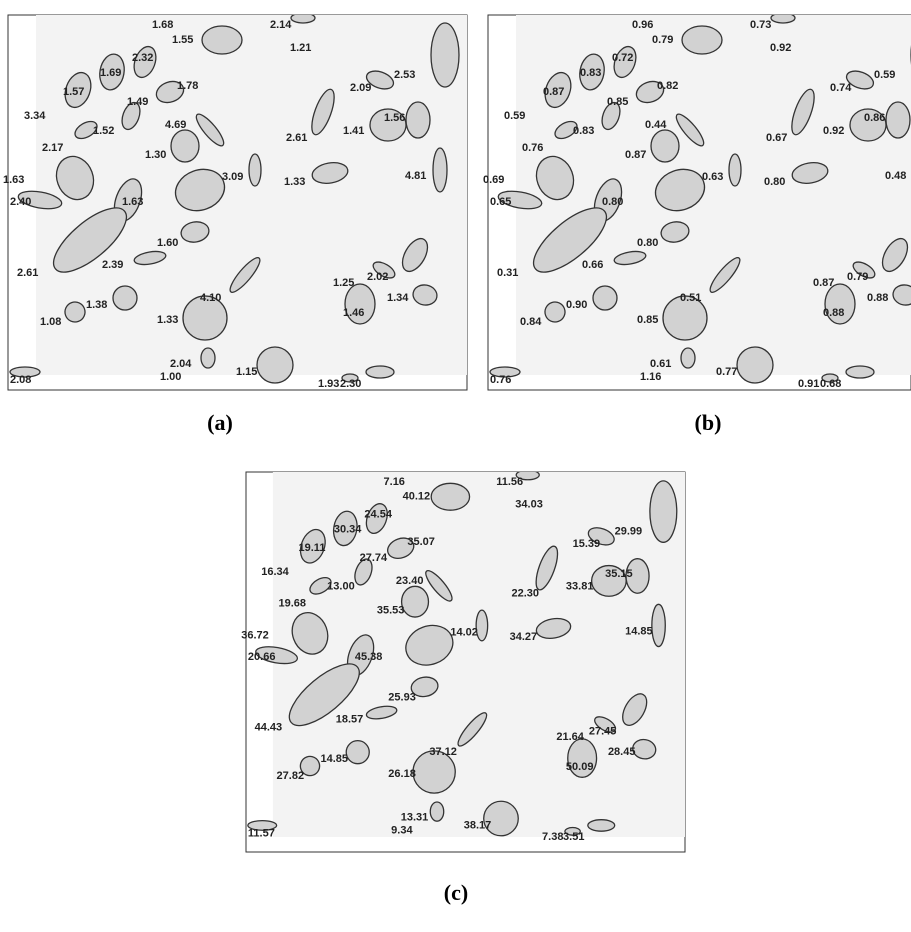  Describe the element at coordinates (398, 298) in the screenshot. I see `spot-label: 1.34` at that location.